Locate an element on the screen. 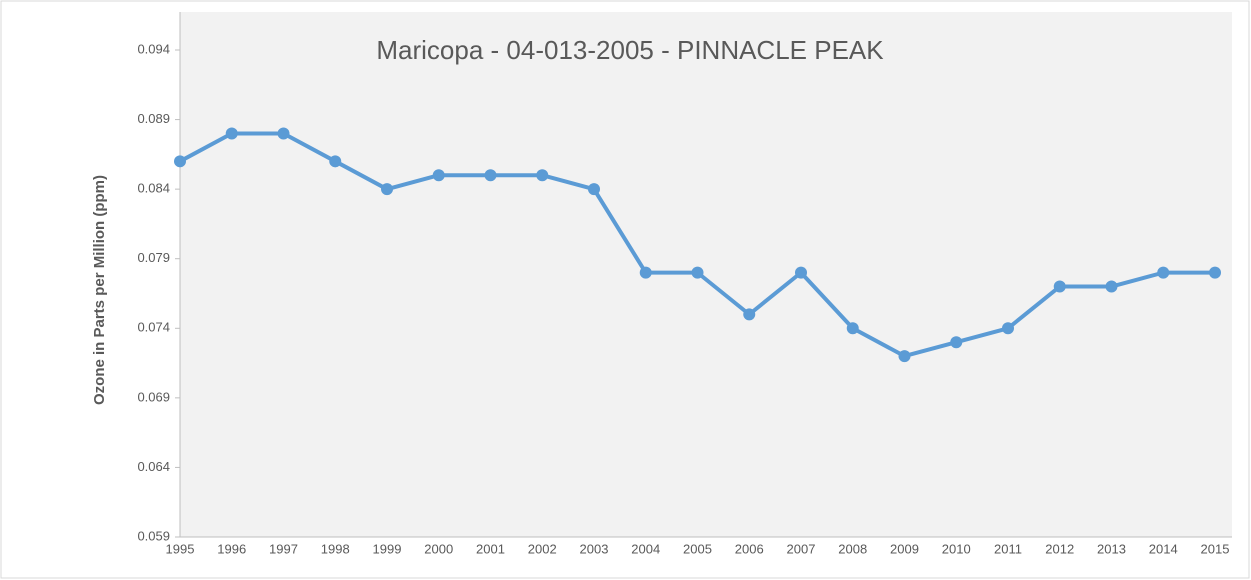 The image size is (1251, 580). x-tick-label: 2008 is located at coordinates (852, 548).